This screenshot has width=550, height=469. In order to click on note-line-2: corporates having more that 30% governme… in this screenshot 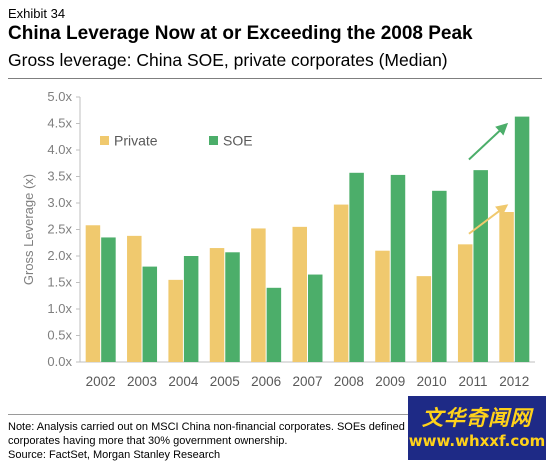, I will do `click(148, 441)`.